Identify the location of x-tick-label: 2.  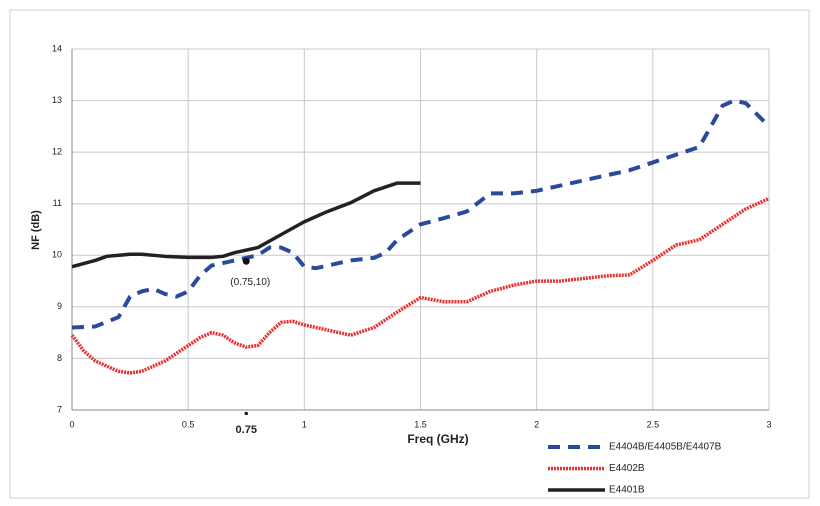
(536, 424).